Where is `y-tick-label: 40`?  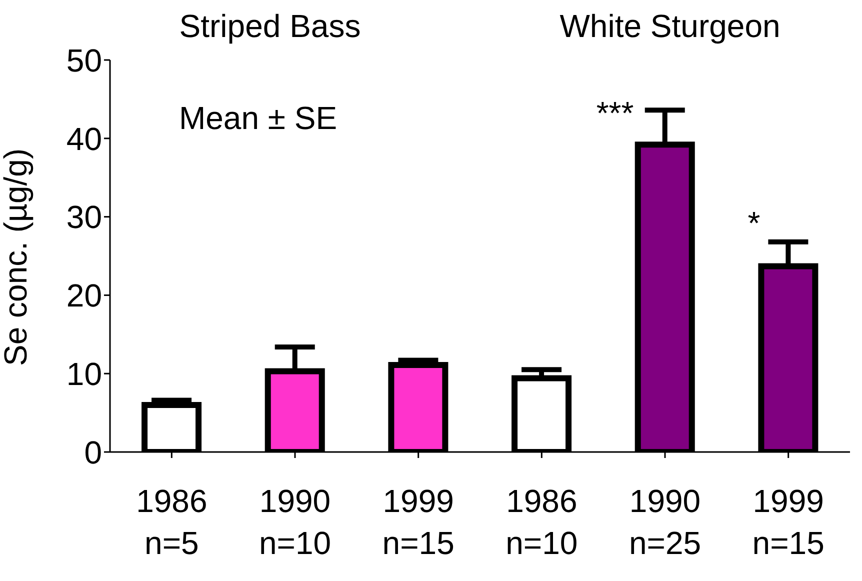 y-tick-label: 40 is located at coordinates (84, 138).